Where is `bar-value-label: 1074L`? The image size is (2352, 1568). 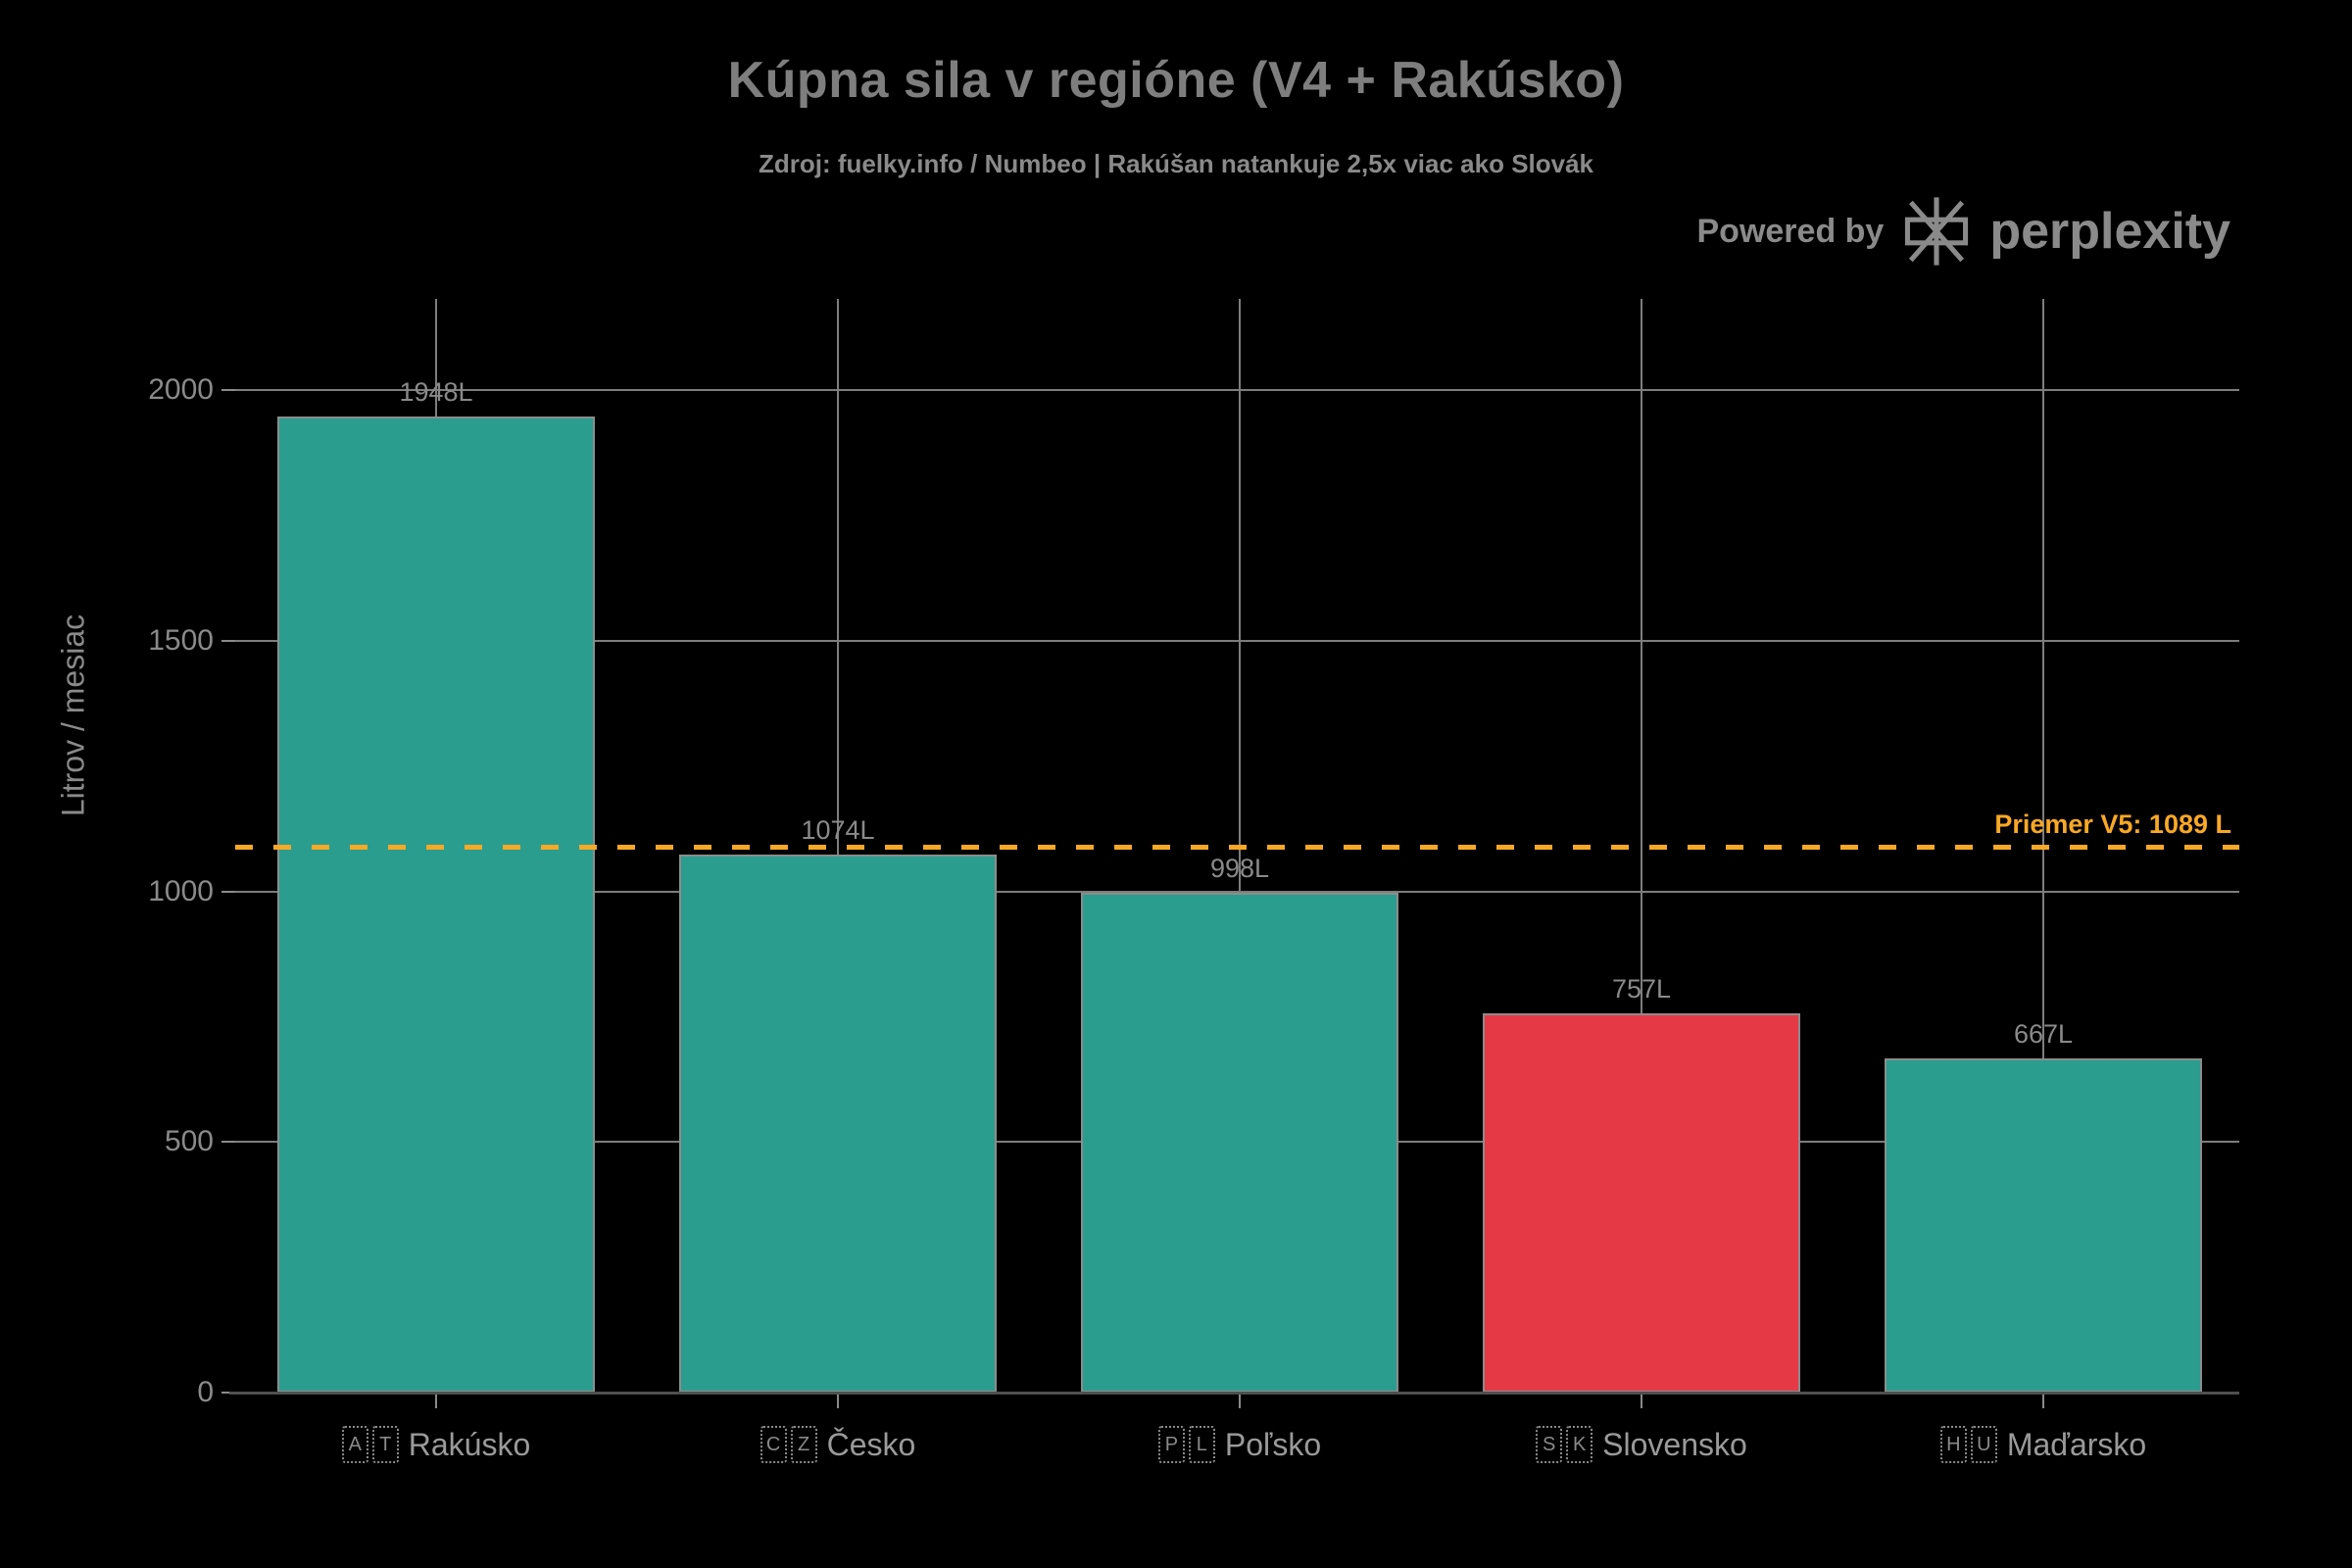 bar-value-label: 1074L is located at coordinates (838, 829).